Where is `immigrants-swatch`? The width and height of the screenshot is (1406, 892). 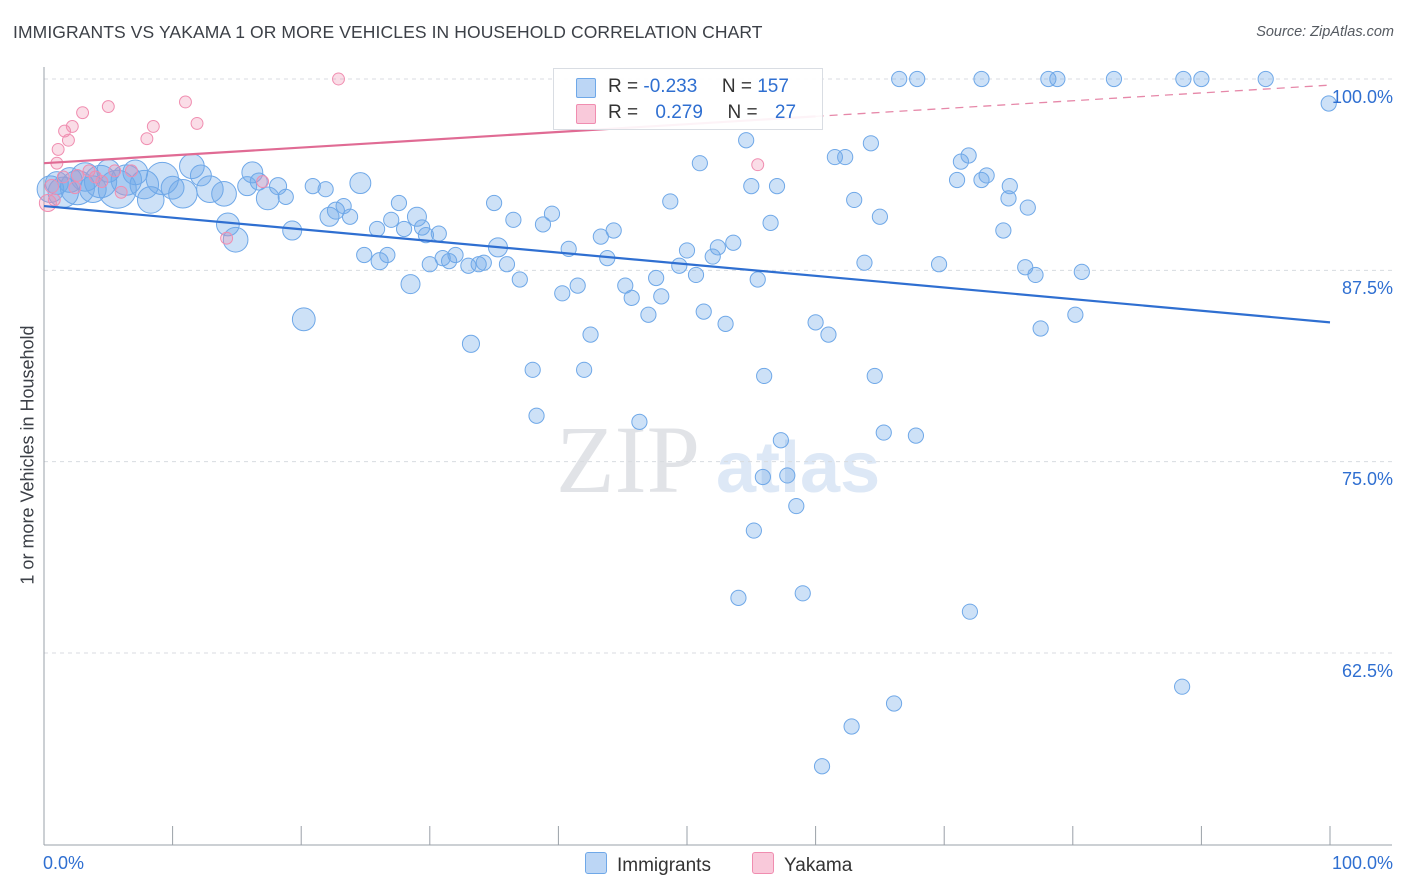 immigrants-swatch is located at coordinates (586, 88).